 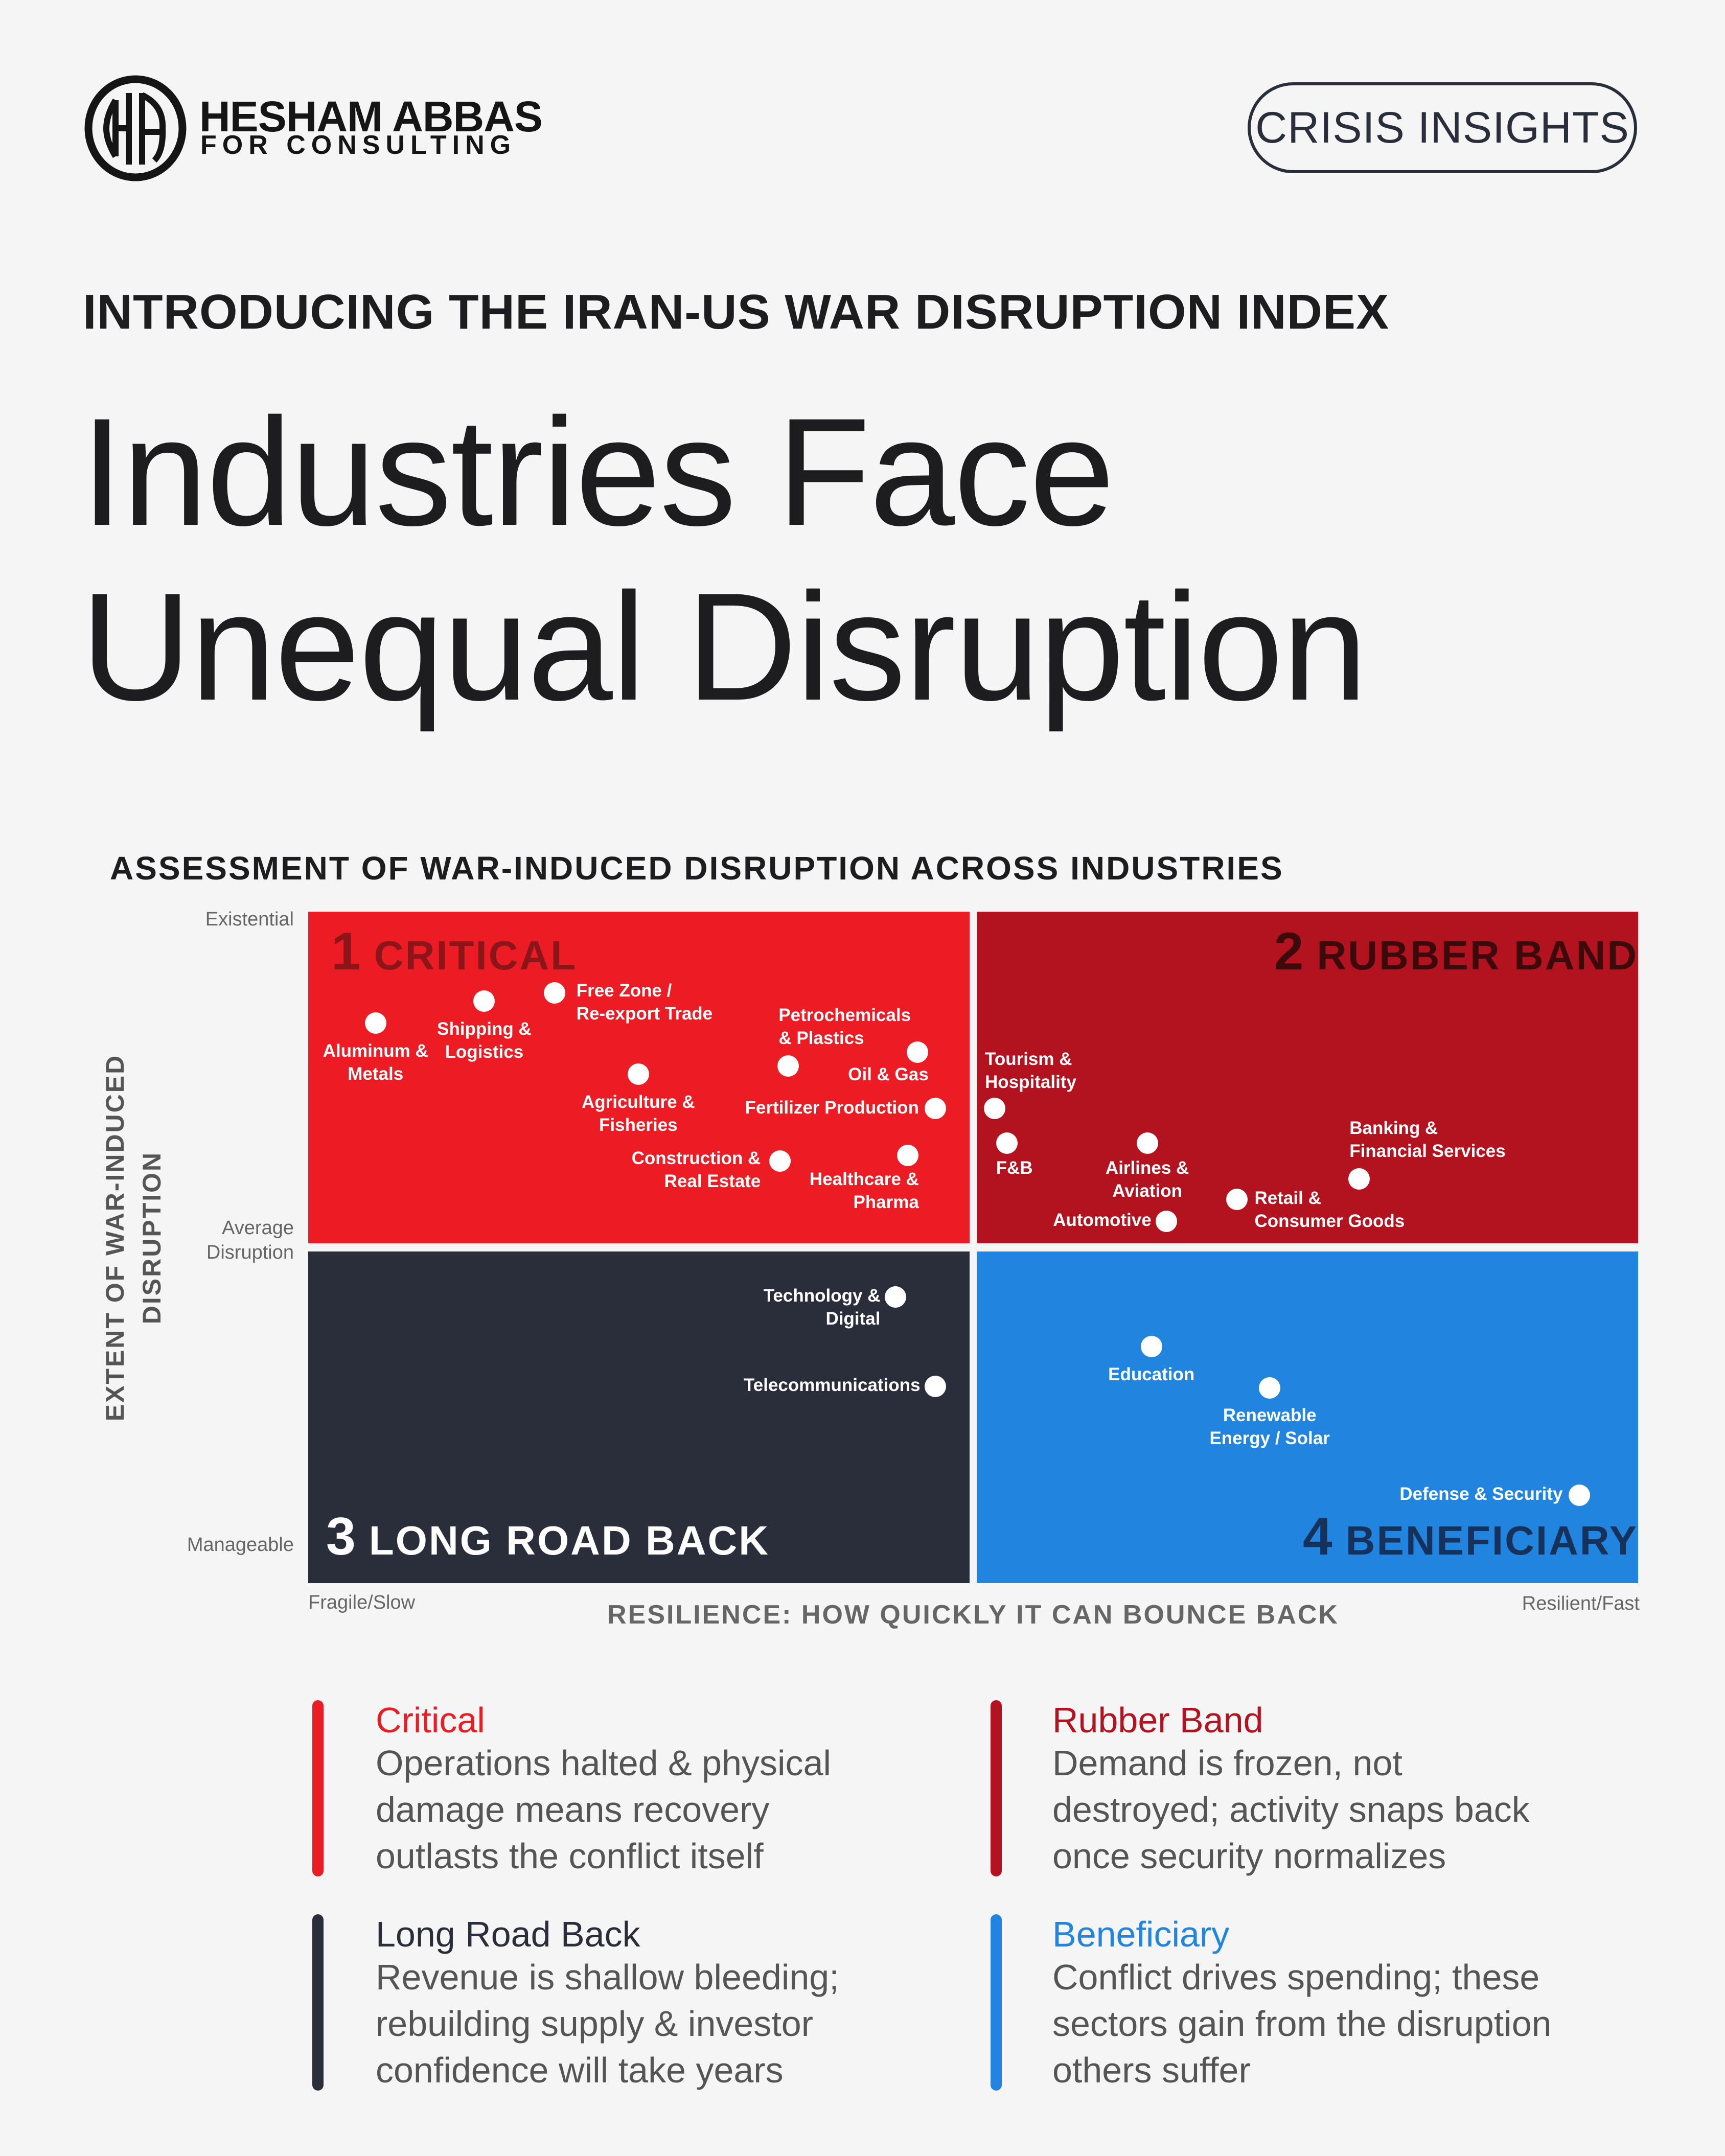 What do you see at coordinates (240, 1545) in the screenshot?
I see `y-tick-bottom: Manageable` at bounding box center [240, 1545].